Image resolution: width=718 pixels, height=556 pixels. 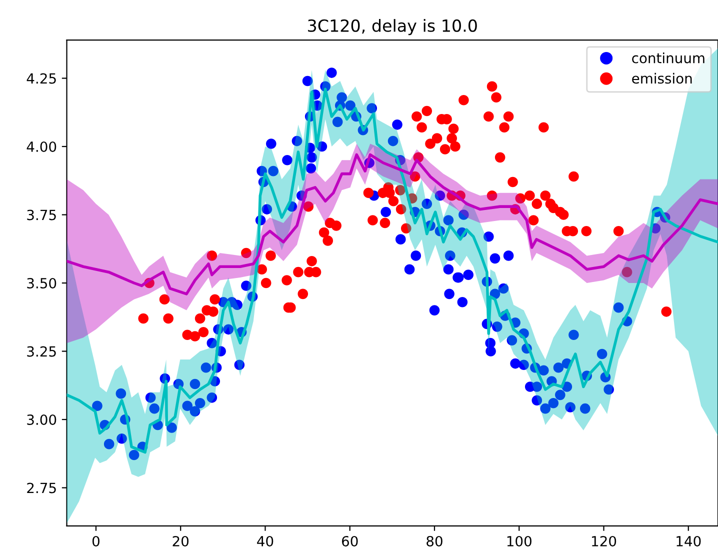 What do you see at coordinates (41, 146) in the screenshot?
I see `y-tick-label: 4.00` at bounding box center [41, 146].